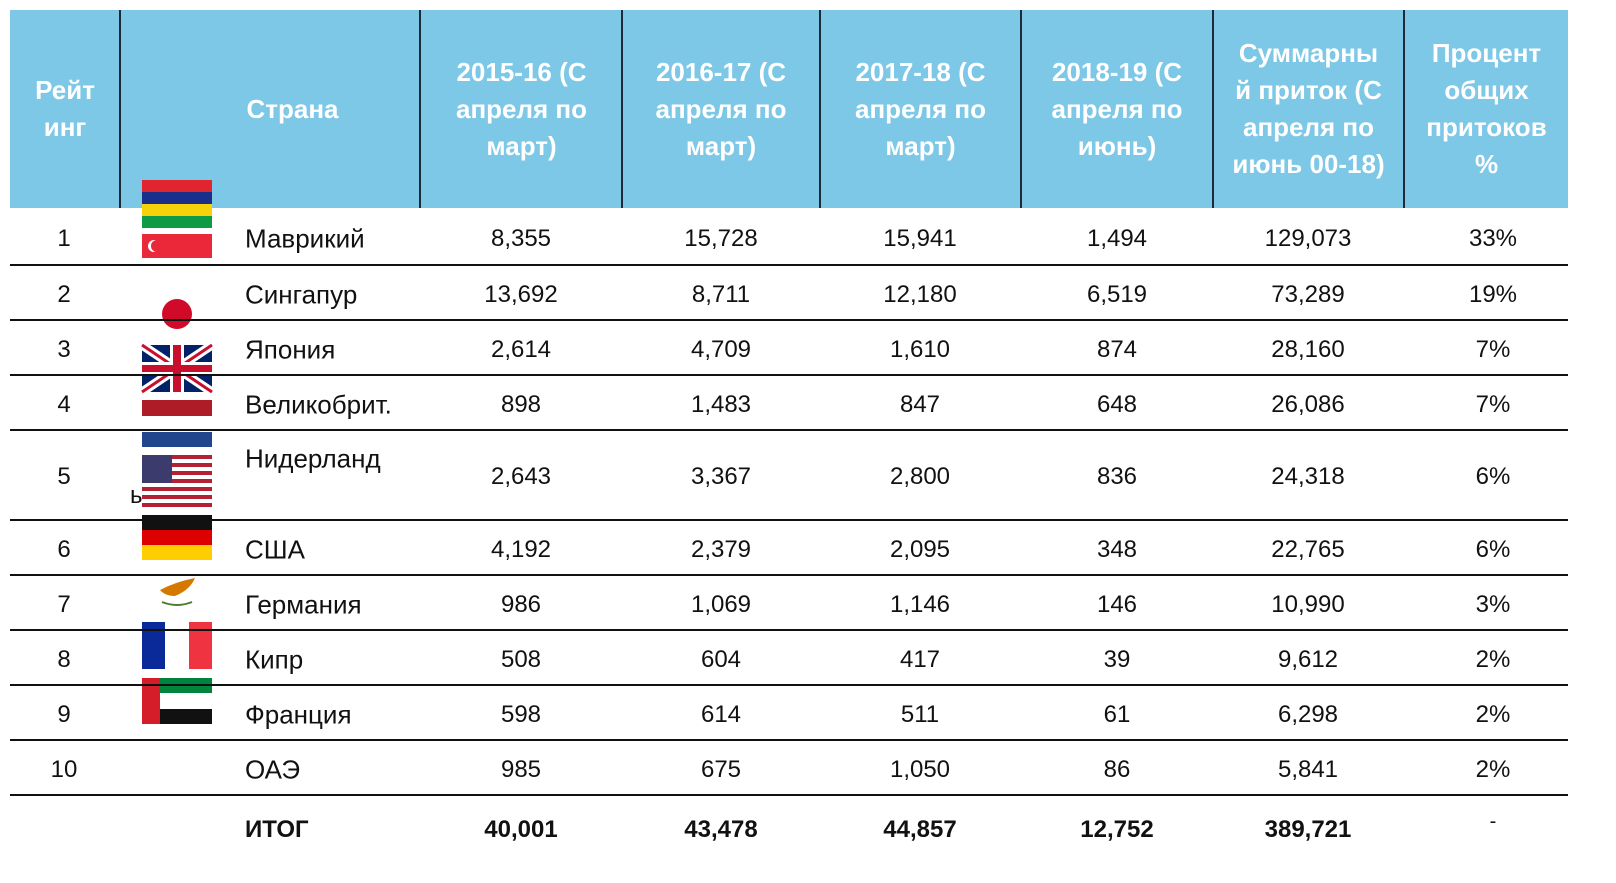  Describe the element at coordinates (721, 769) in the screenshot. I see `value-cell: 675` at that location.